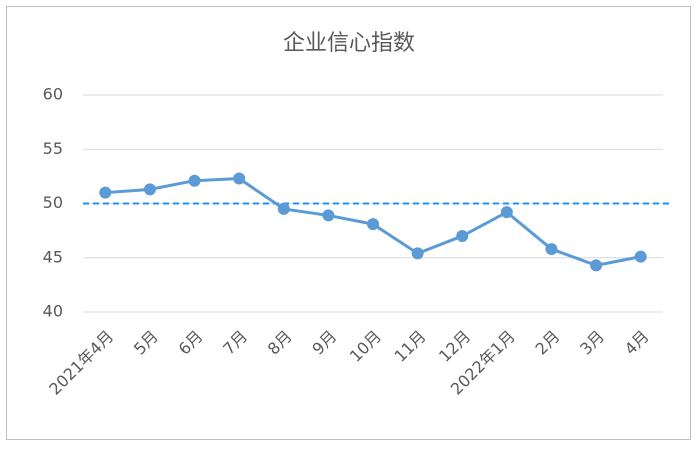  Describe the element at coordinates (53, 311) in the screenshot. I see `y-tick-label: 40` at that location.